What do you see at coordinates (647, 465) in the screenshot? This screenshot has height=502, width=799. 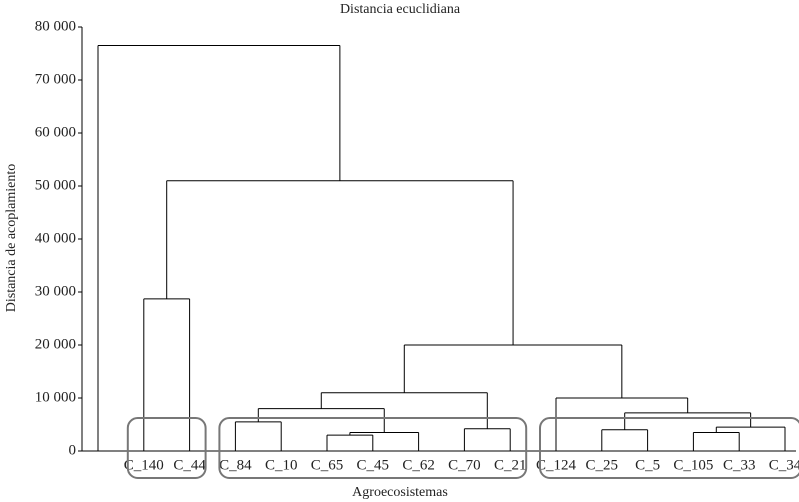 I see `leaf-label: C_5` at bounding box center [647, 465].